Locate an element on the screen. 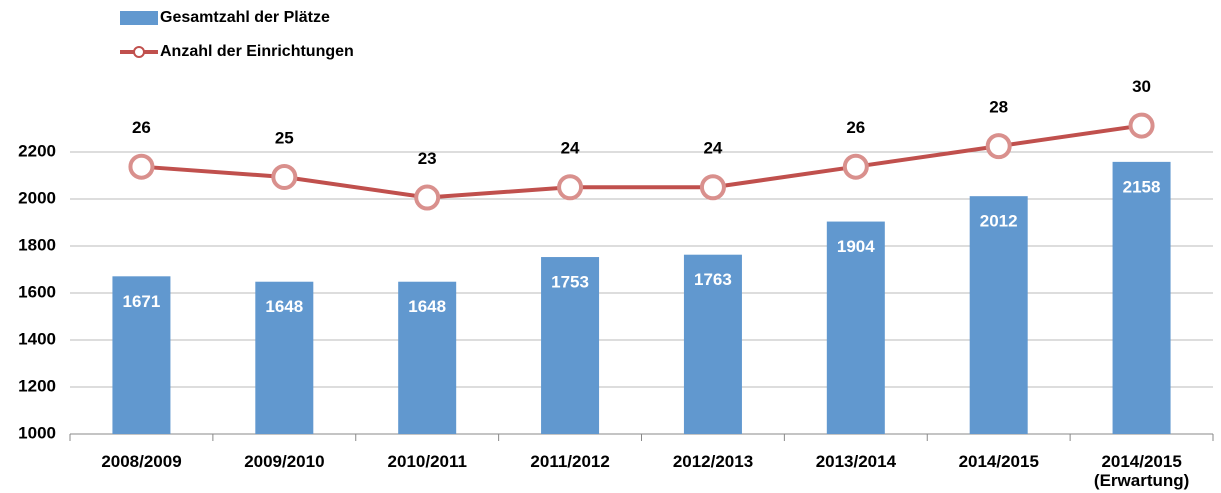 Image resolution: width=1221 pixels, height=493 pixels. bar-label: 1671 is located at coordinates (142, 301).